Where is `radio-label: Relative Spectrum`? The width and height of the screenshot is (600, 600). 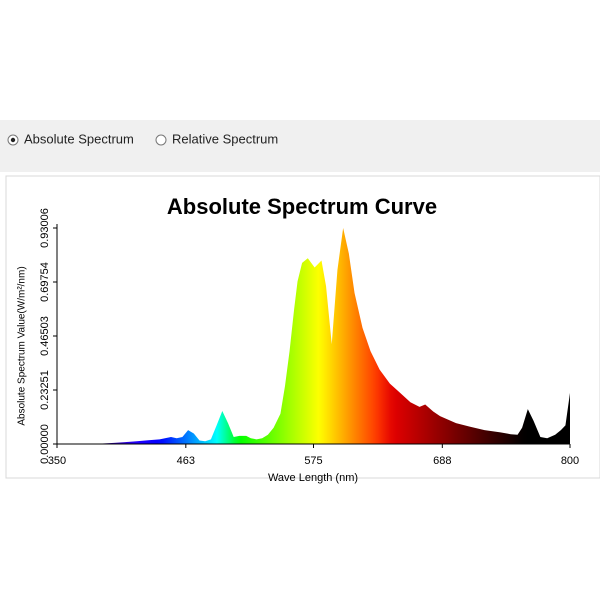
radio-label: Relative Spectrum is located at coordinates (225, 138).